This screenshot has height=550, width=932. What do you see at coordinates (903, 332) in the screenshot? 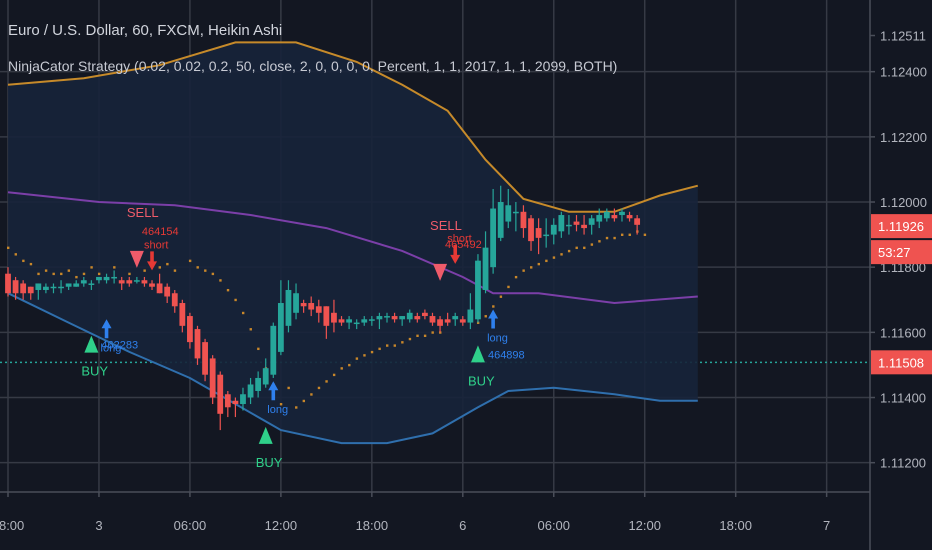
I see `price-tick-label: 1.11600` at bounding box center [903, 332].